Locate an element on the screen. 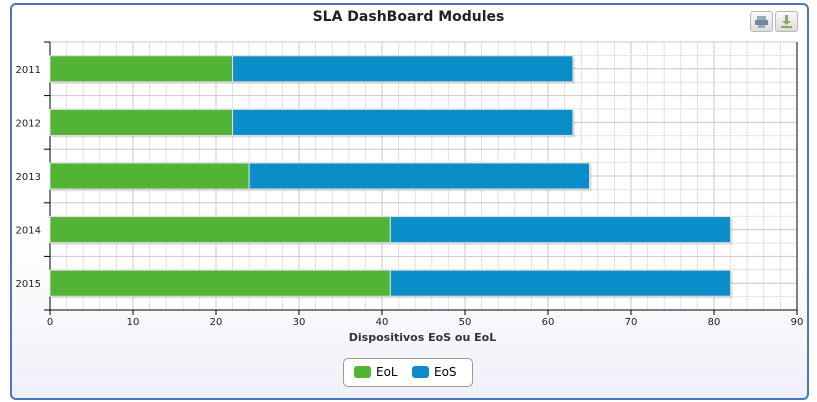 The height and width of the screenshot is (402, 817). printer-icon is located at coordinates (761, 22).